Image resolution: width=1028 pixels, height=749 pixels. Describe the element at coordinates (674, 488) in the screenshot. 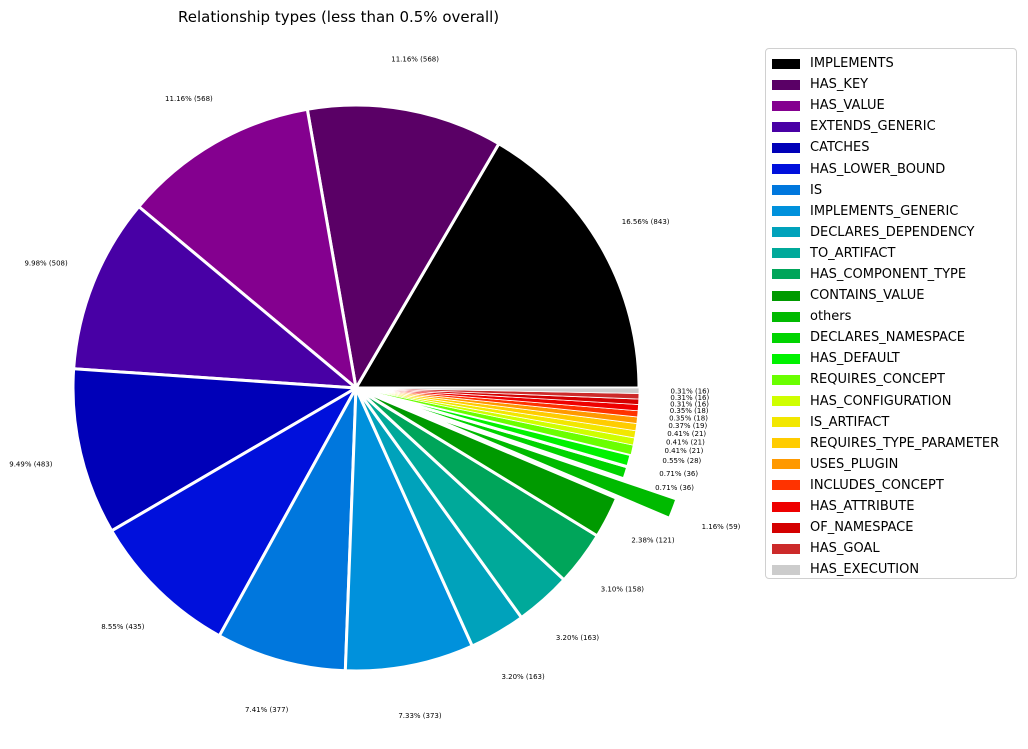

I see `slice-label-declares-namespace: 0.71% (36)` at that location.